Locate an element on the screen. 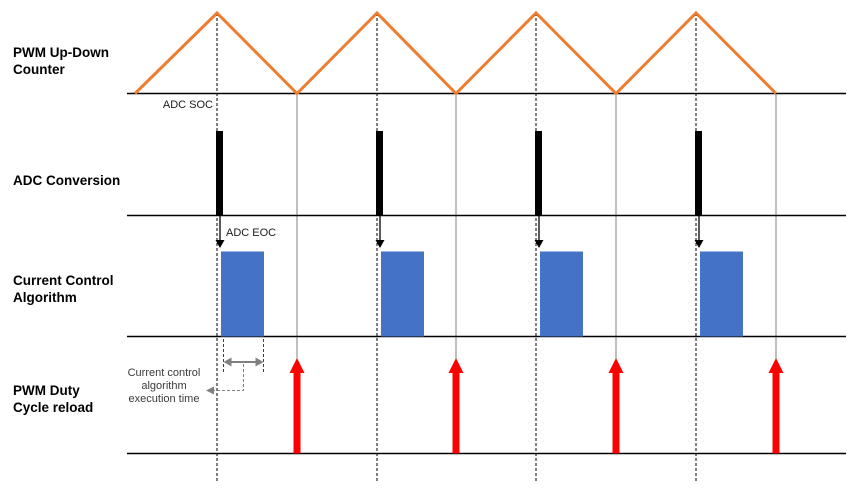  label-line: execution time is located at coordinates (164, 399).